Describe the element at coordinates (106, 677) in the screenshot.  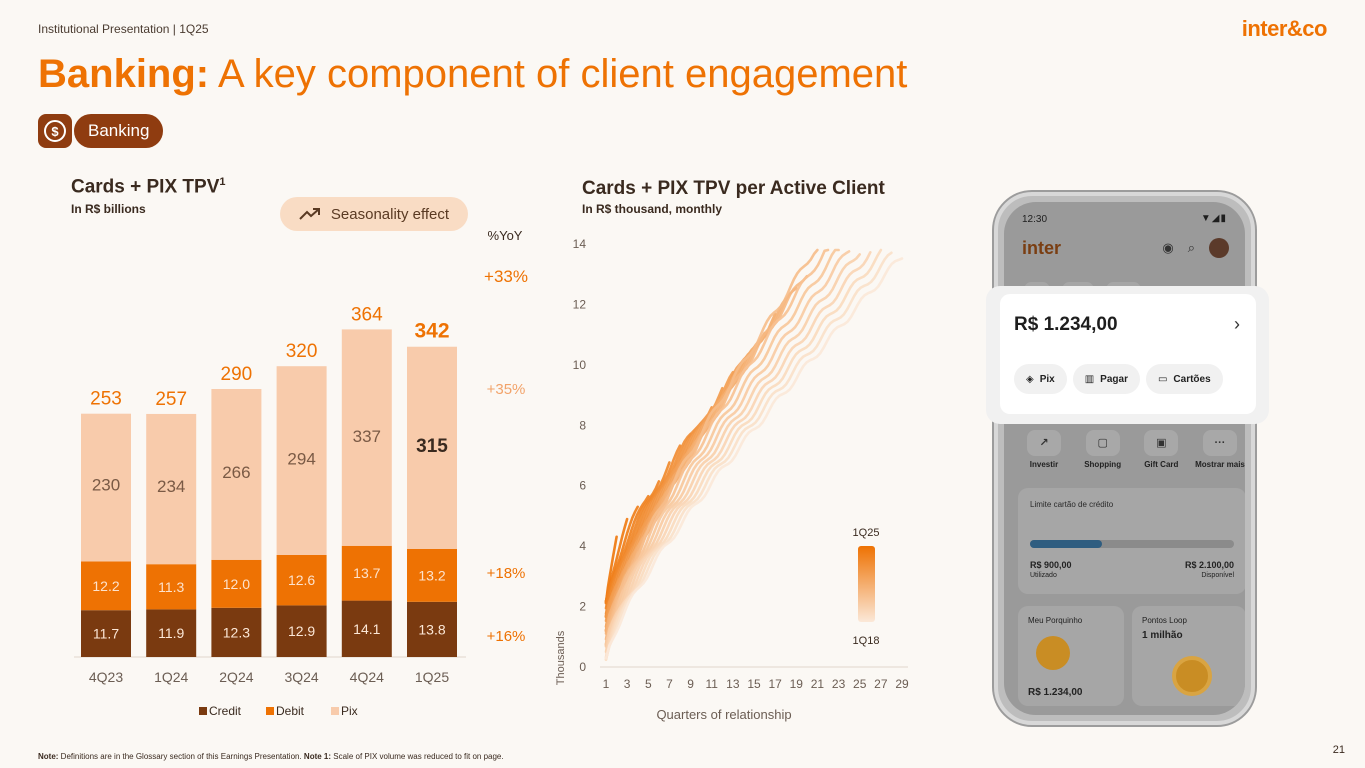
I see `xtick-4Q23: 4Q23` at that location.